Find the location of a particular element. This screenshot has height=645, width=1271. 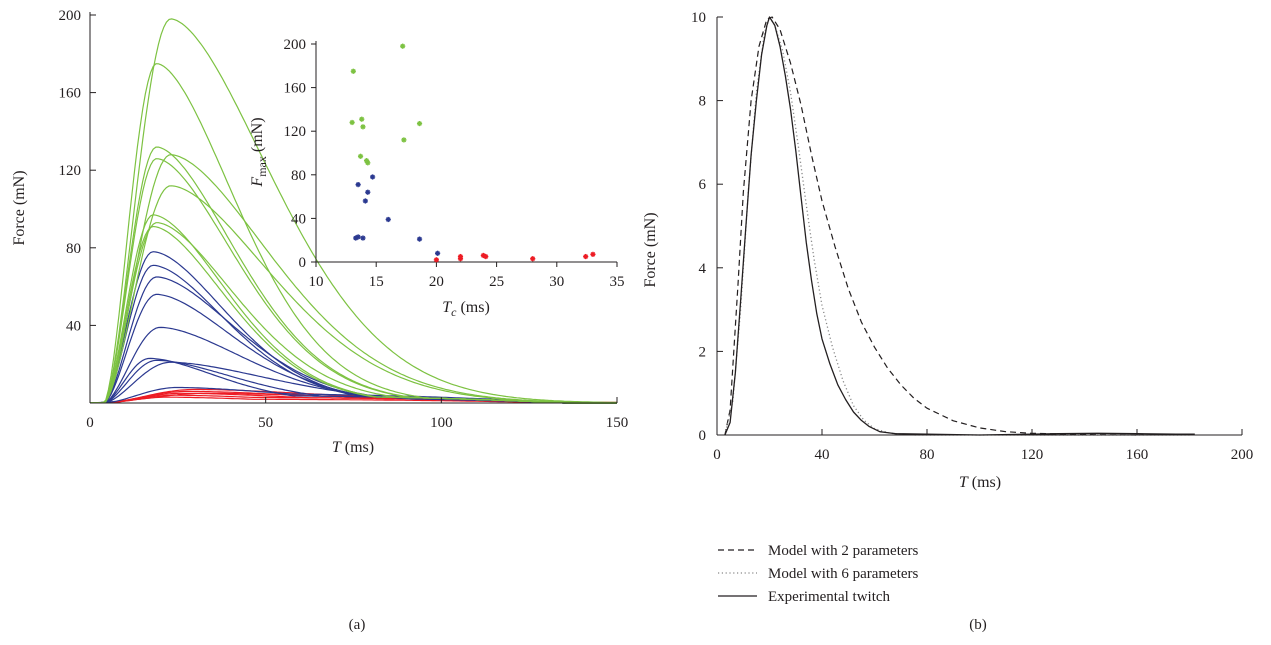

inset-y-tick-label: 80 is located at coordinates (298, 176).